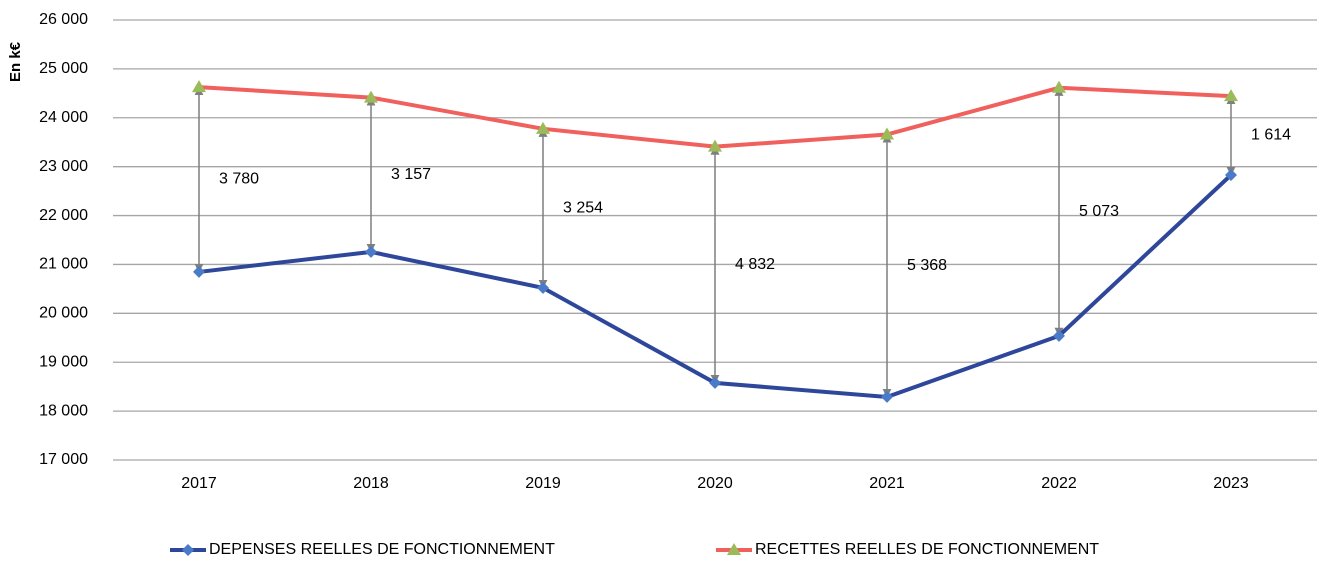 The height and width of the screenshot is (565, 1319). What do you see at coordinates (15, 61) in the screenshot?
I see `y-axis-label: En k€` at bounding box center [15, 61].